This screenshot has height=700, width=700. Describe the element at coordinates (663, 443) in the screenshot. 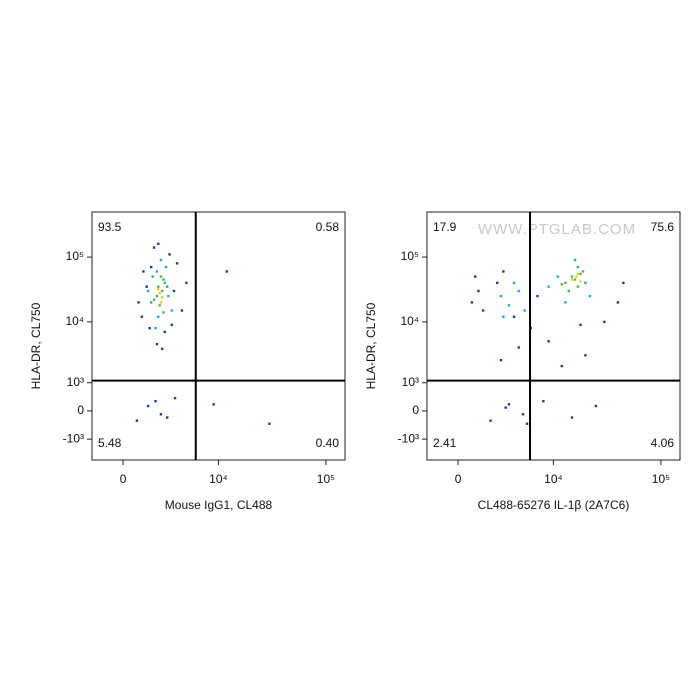

I see `quadrant-percent: 4.06` at that location.